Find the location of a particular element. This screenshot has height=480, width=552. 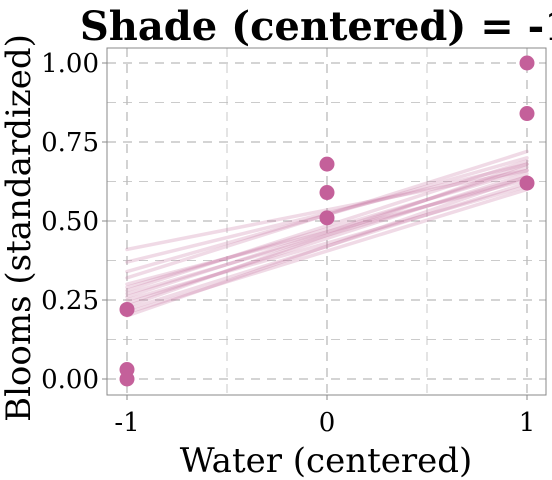

x-tick-label: -1 is located at coordinates (126, 423).